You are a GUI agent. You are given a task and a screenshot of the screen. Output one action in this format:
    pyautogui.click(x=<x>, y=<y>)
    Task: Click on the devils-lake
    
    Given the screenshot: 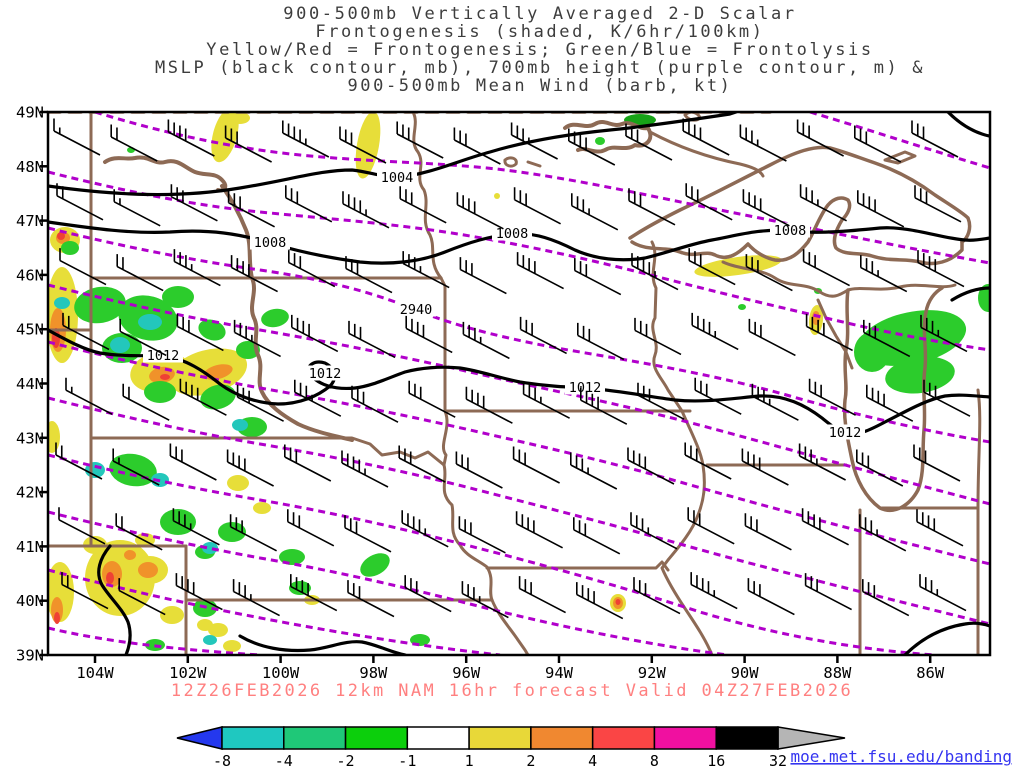 What is the action you would take?
    pyautogui.click(x=522, y=162)
    